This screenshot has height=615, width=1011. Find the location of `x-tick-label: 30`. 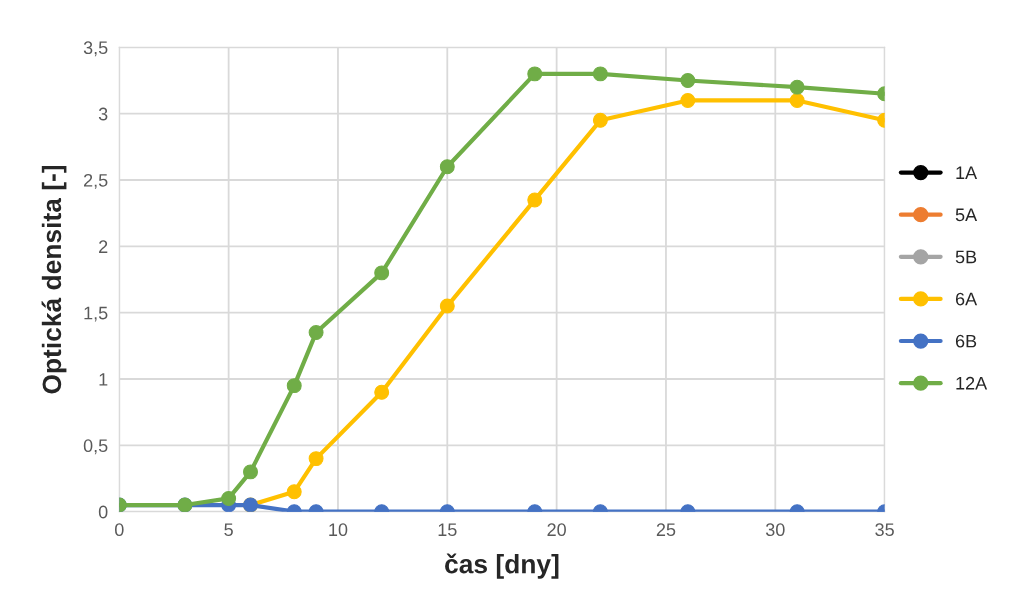

x-tick-label: 30 is located at coordinates (775, 530).